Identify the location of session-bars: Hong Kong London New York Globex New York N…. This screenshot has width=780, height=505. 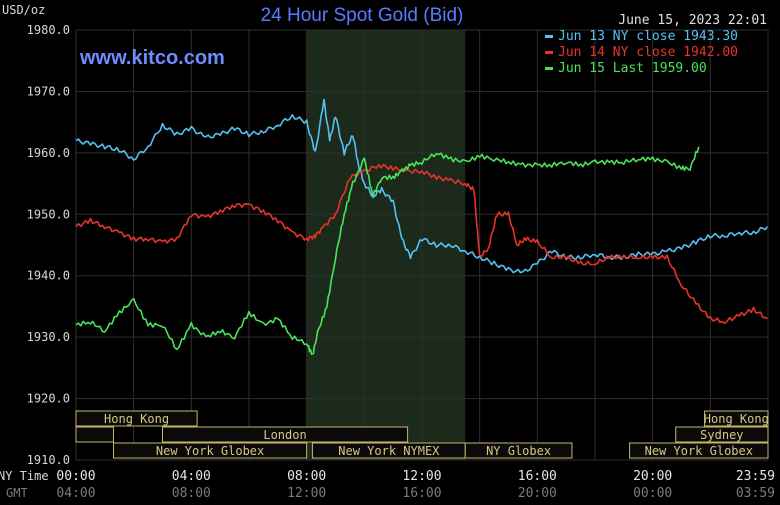
(422, 434).